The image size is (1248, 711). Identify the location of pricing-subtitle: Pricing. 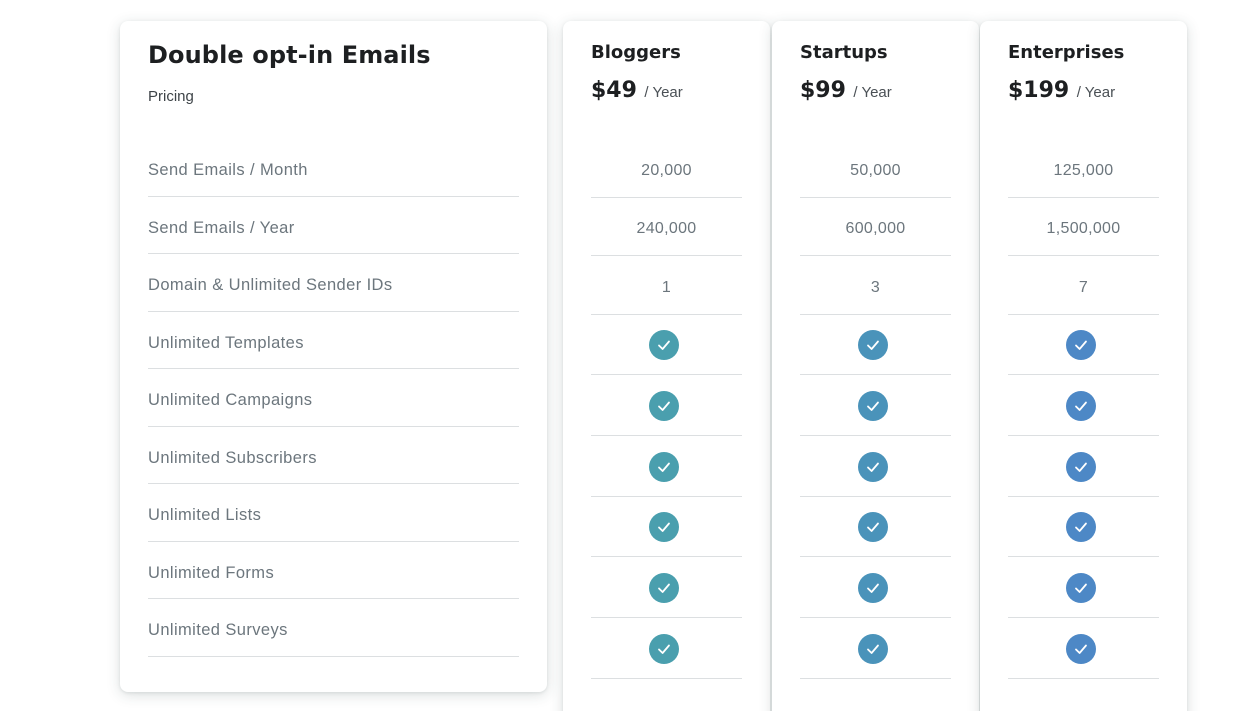
(171, 96).